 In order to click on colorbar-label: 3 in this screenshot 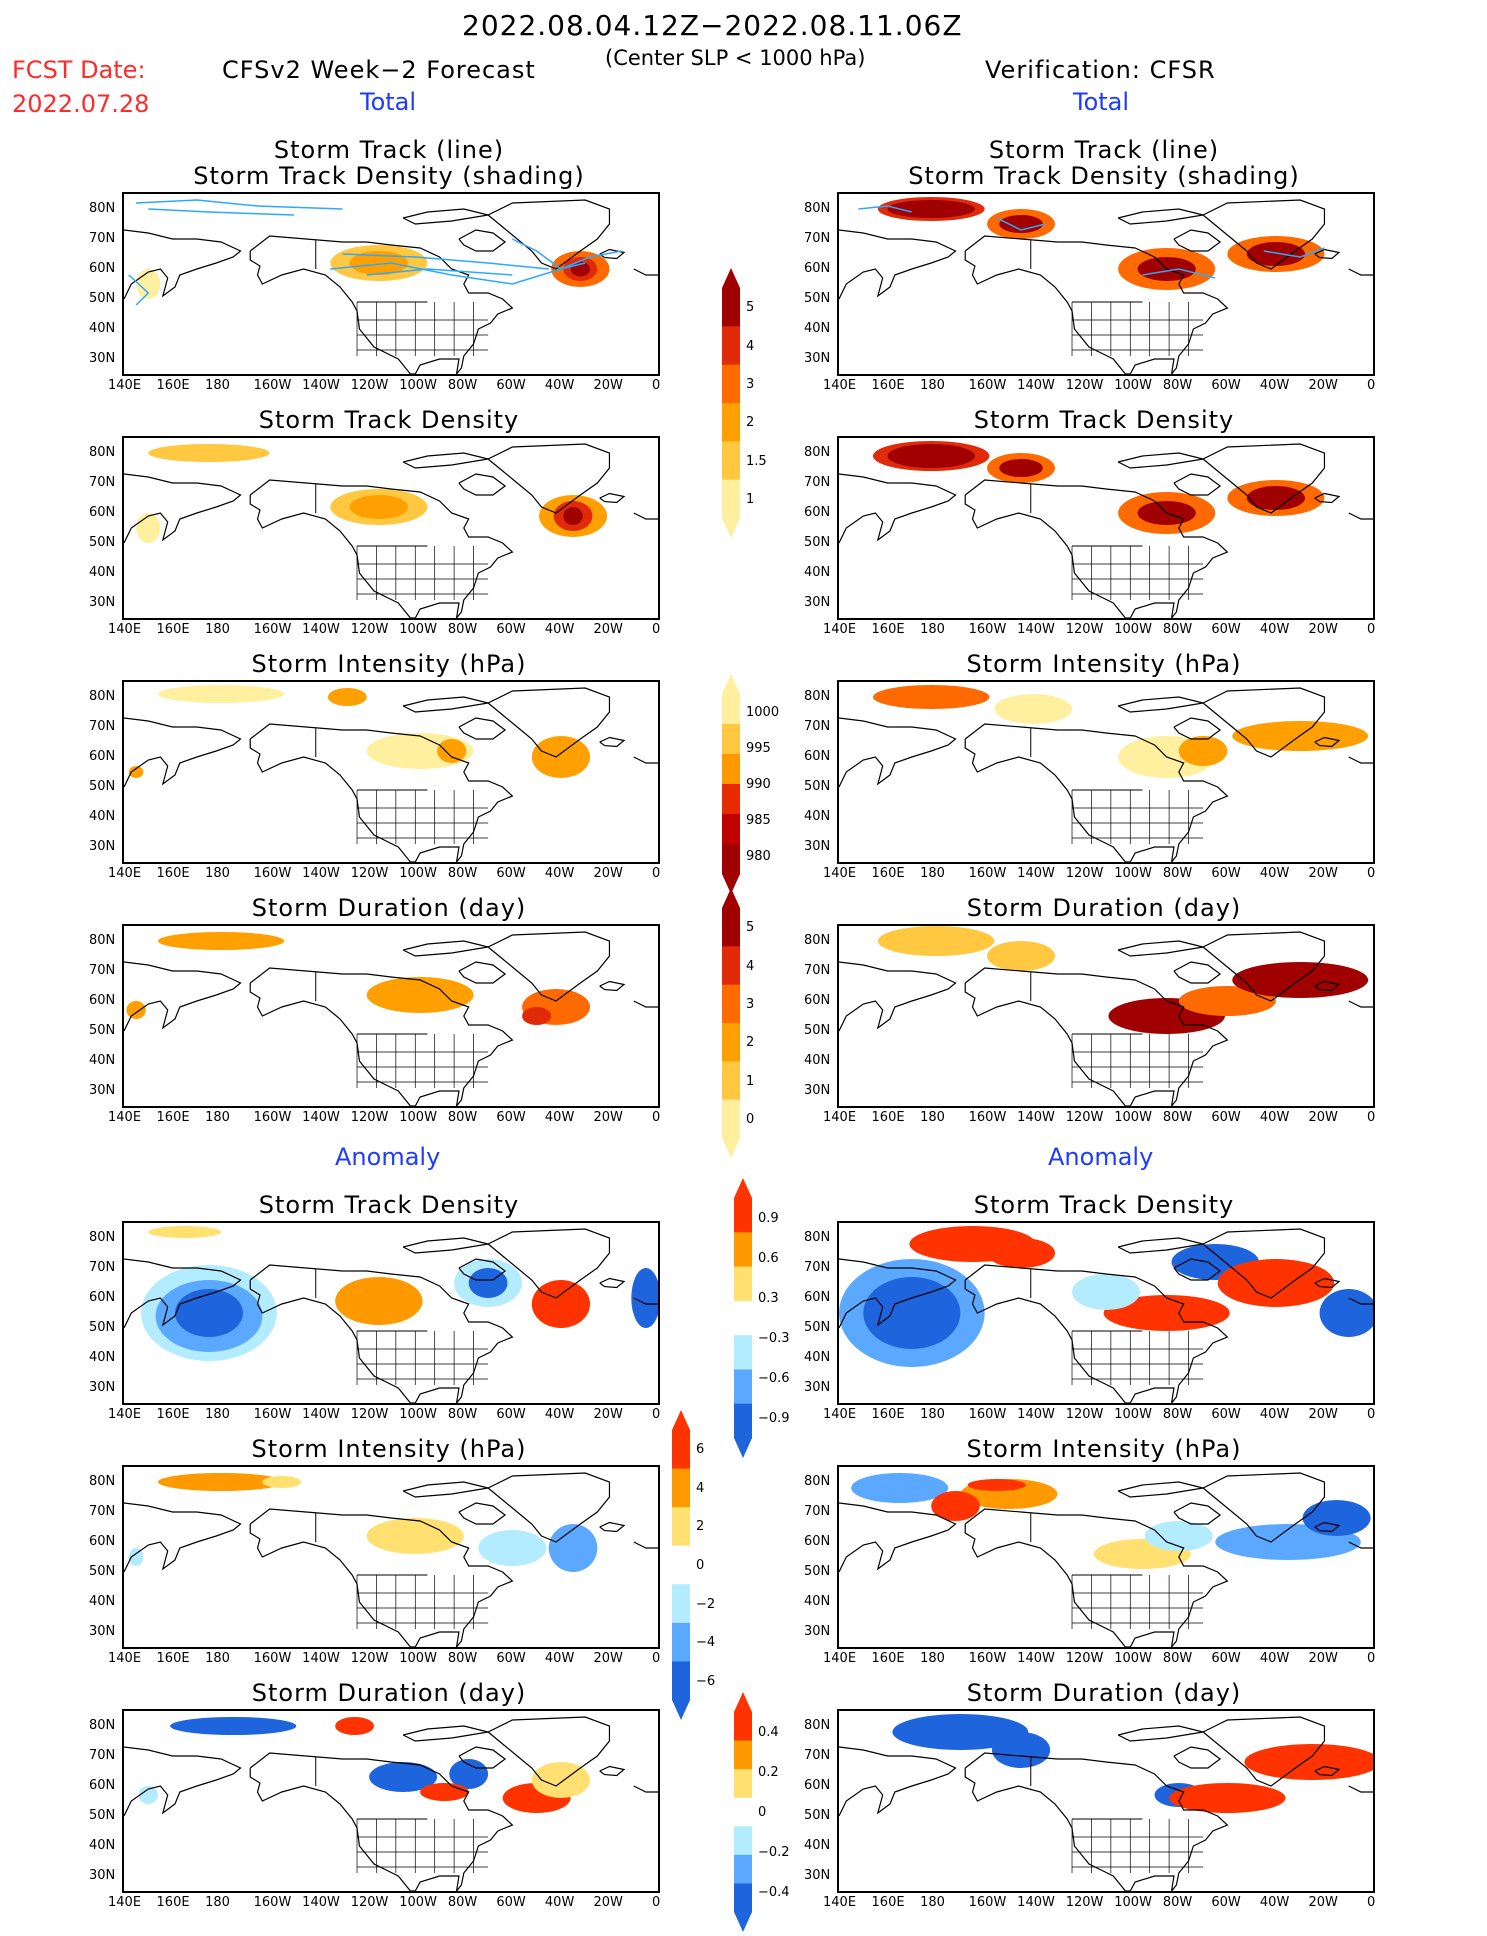, I will do `click(750, 384)`.